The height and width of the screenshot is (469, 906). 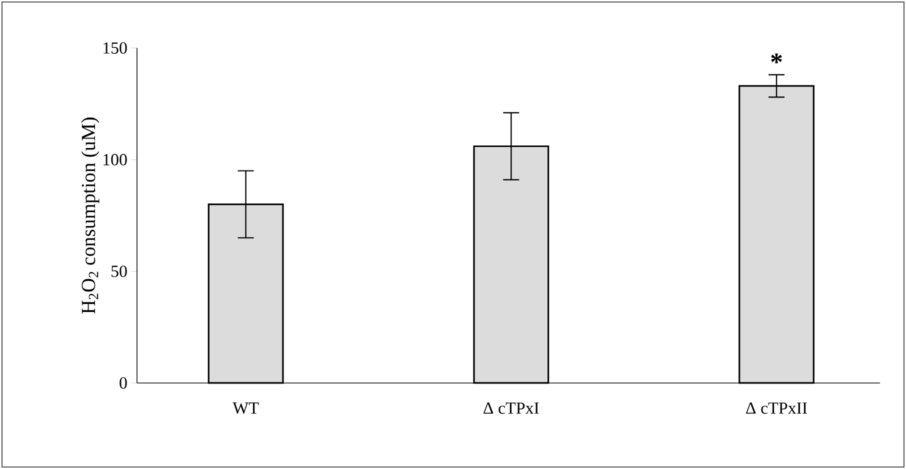 What do you see at coordinates (115, 48) in the screenshot?
I see `y-tick-label: 150` at bounding box center [115, 48].